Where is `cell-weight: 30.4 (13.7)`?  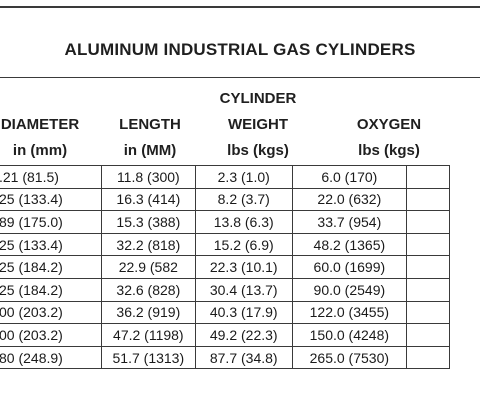
cell-weight: 30.4 (13.7) is located at coordinates (243, 289).